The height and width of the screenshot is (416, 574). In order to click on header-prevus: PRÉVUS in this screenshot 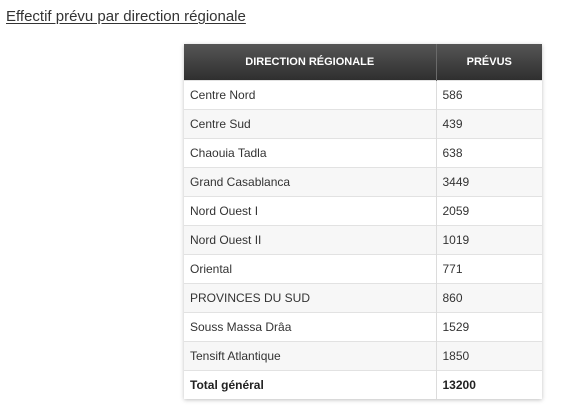, I will do `click(489, 62)`.